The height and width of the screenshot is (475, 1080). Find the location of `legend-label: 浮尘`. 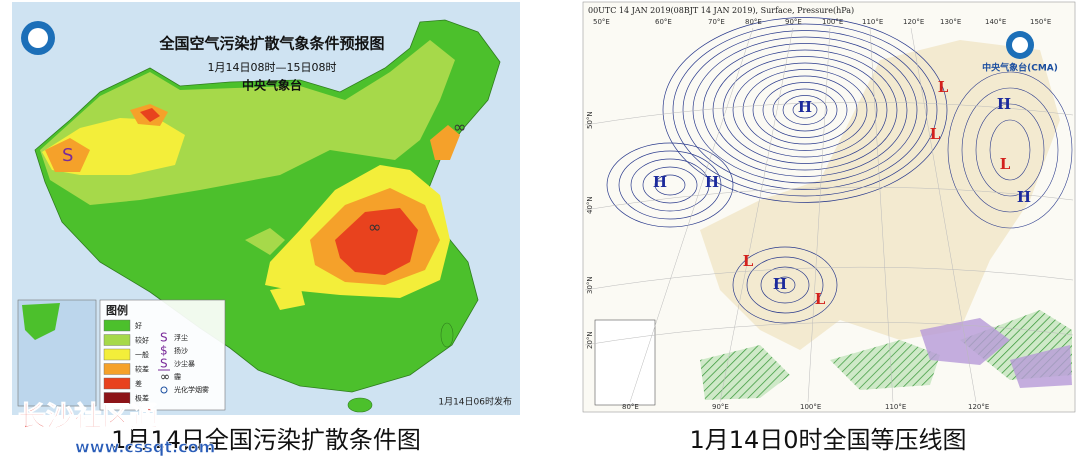

legend-label: 浮尘 is located at coordinates (181, 337).